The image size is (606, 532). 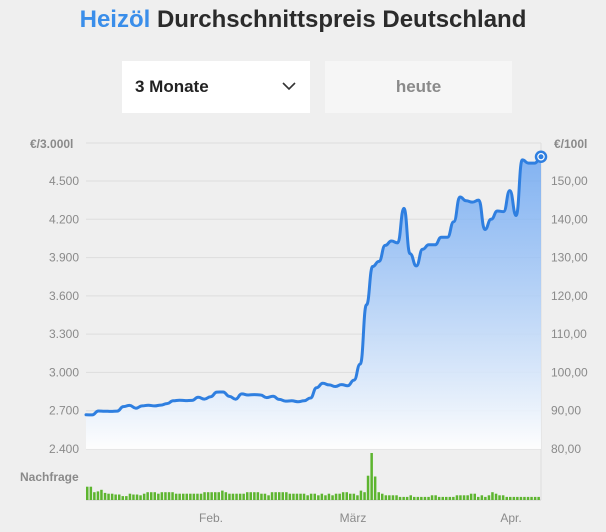 I want to click on right-tick-label: 110,00, so click(x=569, y=334).